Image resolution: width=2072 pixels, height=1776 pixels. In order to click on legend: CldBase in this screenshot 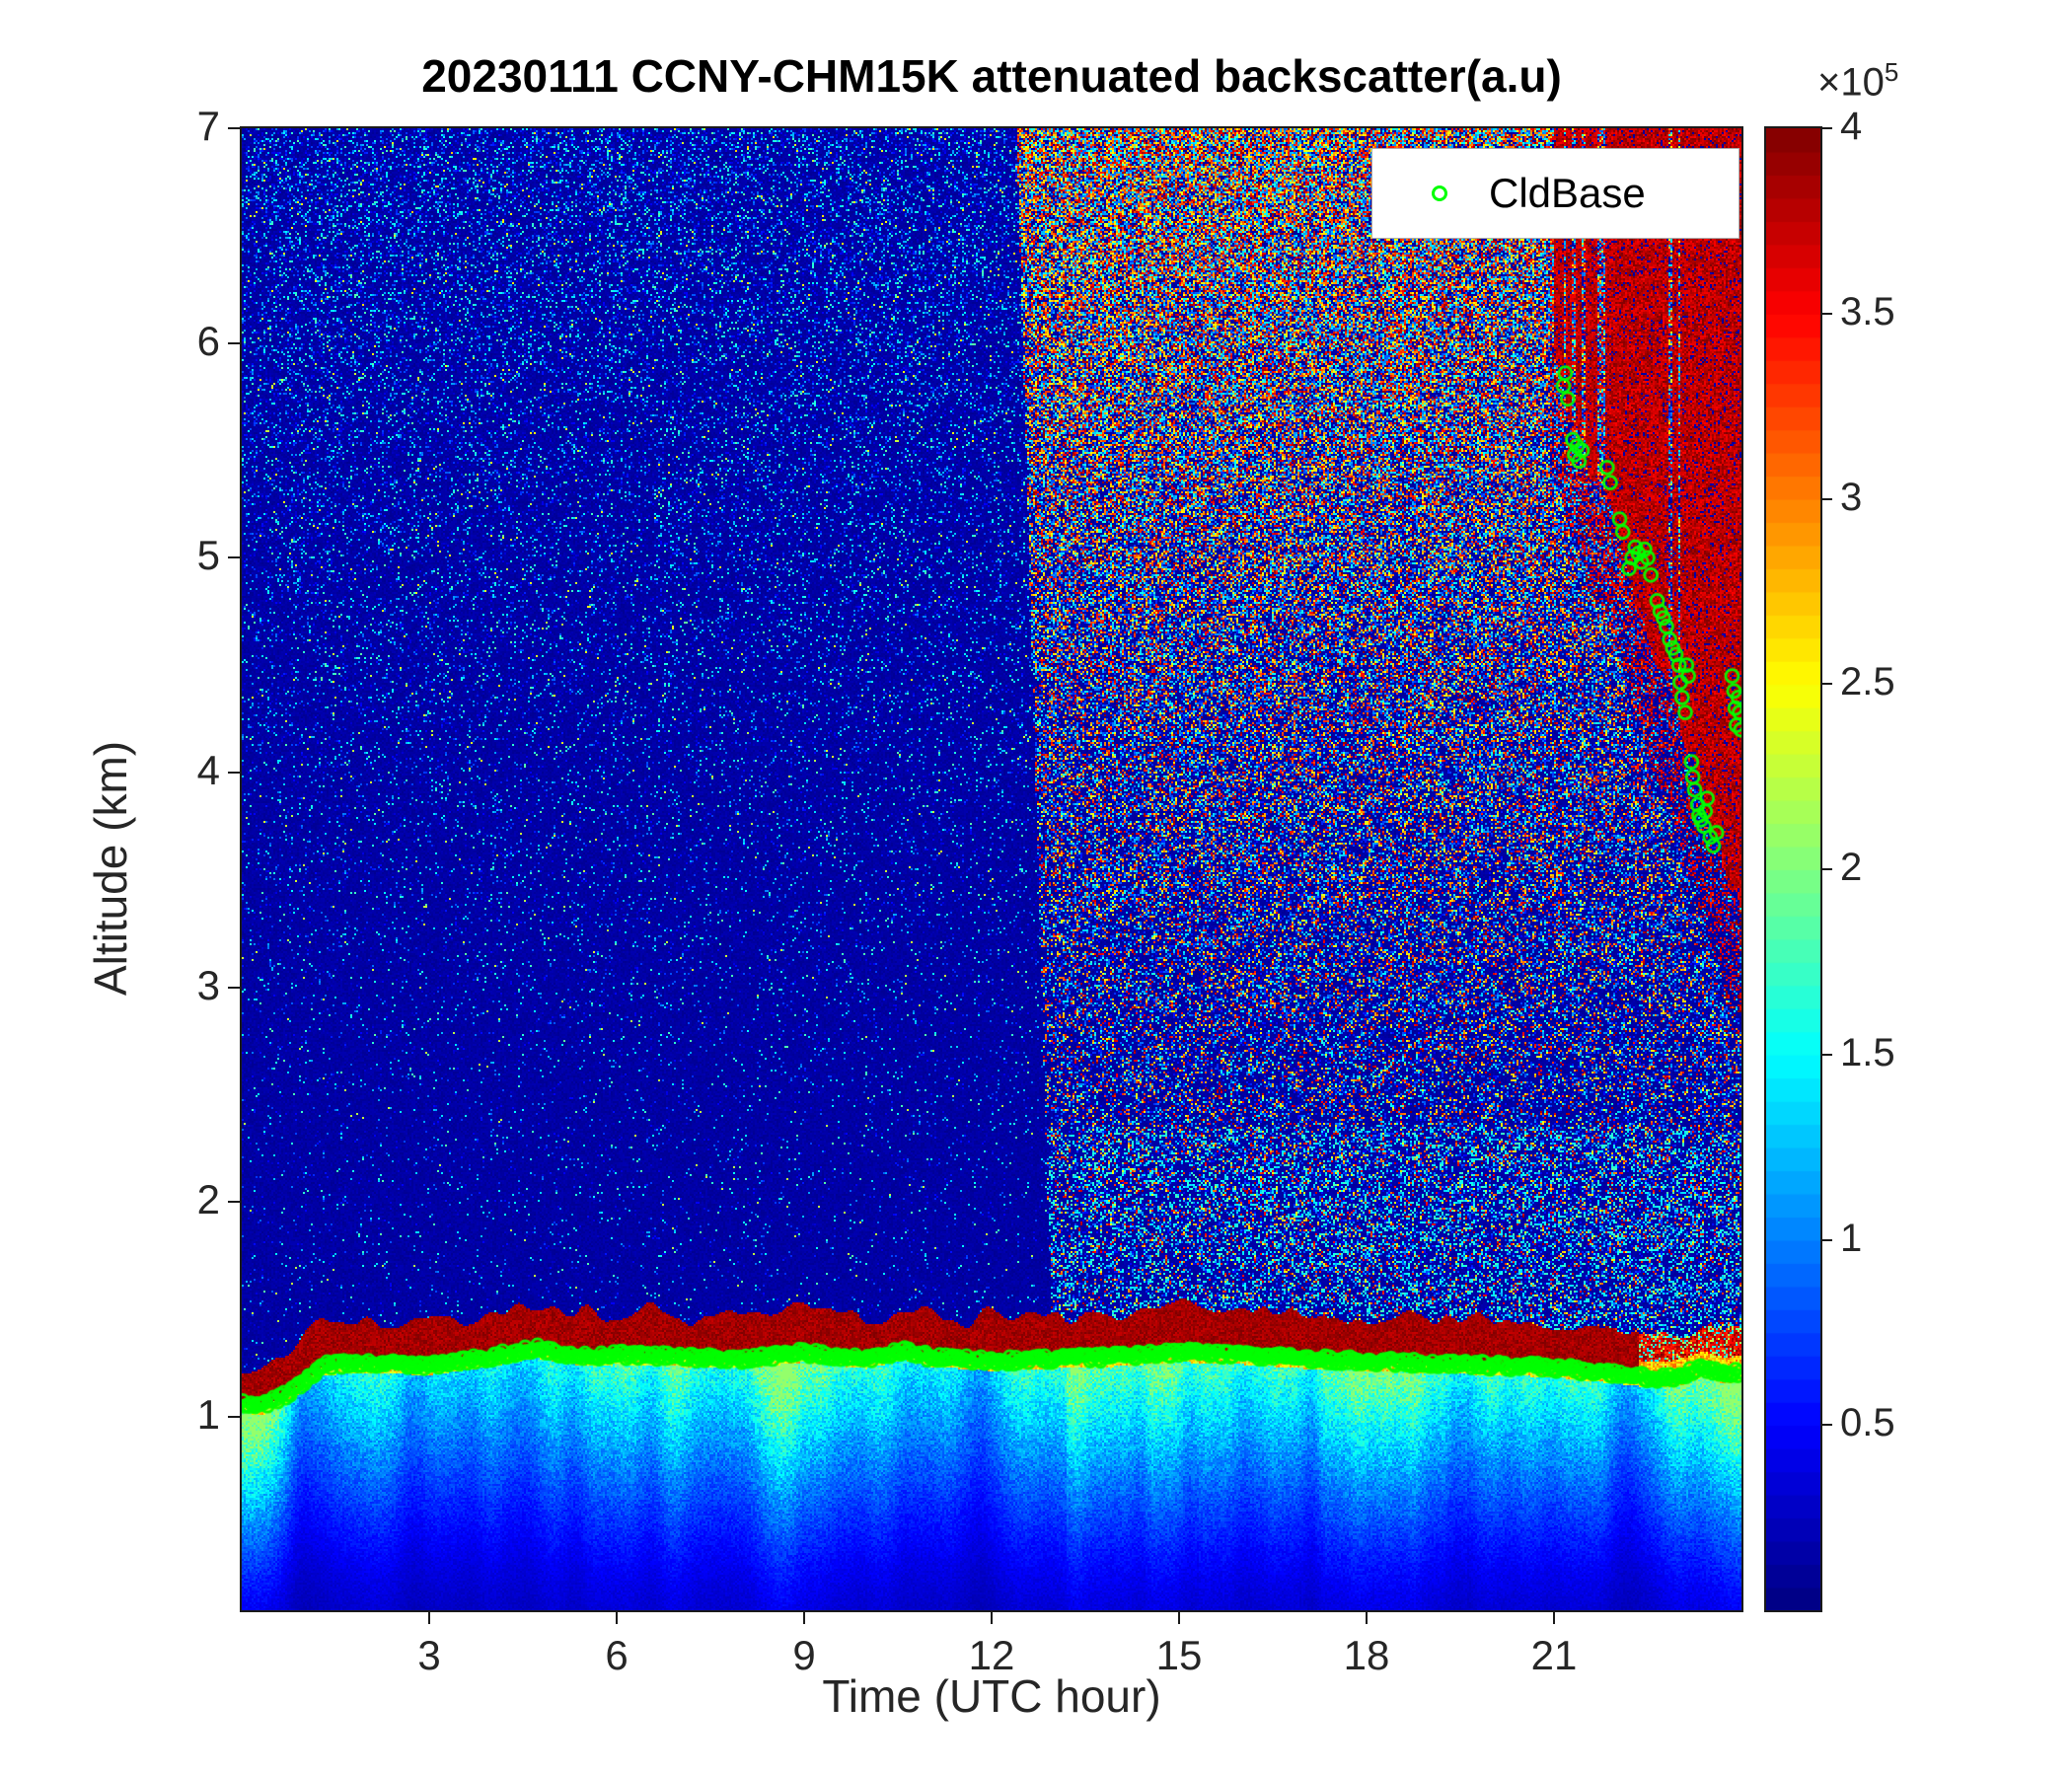, I will do `click(1555, 193)`.